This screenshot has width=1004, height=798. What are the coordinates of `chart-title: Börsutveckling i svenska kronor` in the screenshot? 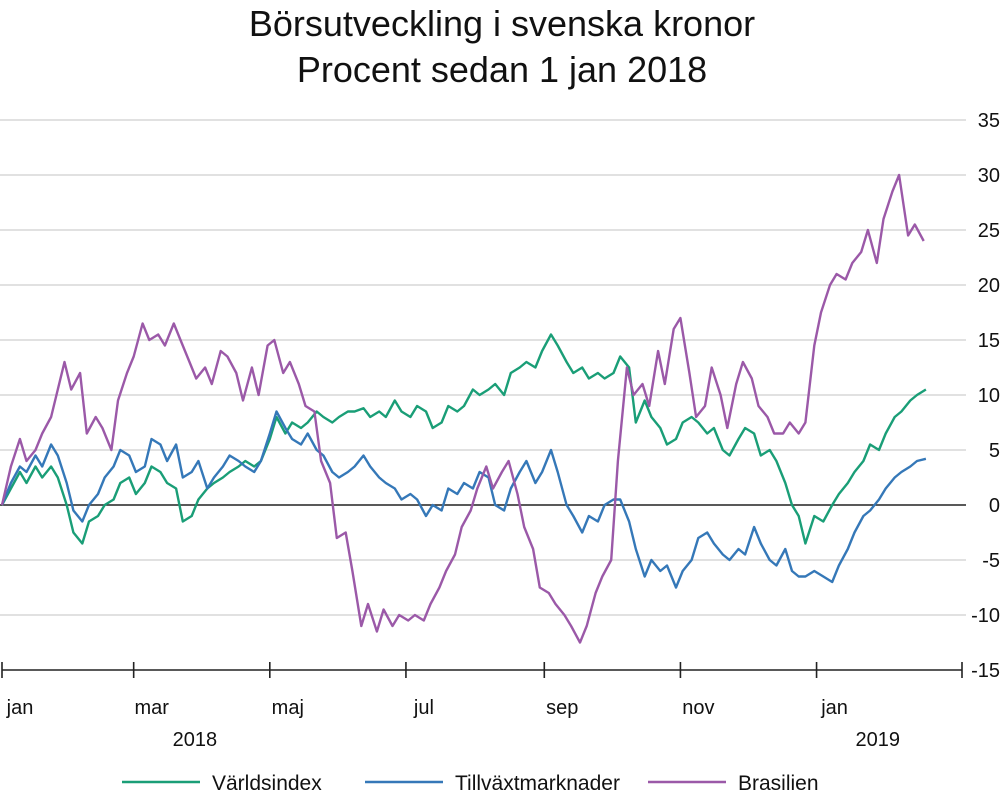 It's located at (502, 23).